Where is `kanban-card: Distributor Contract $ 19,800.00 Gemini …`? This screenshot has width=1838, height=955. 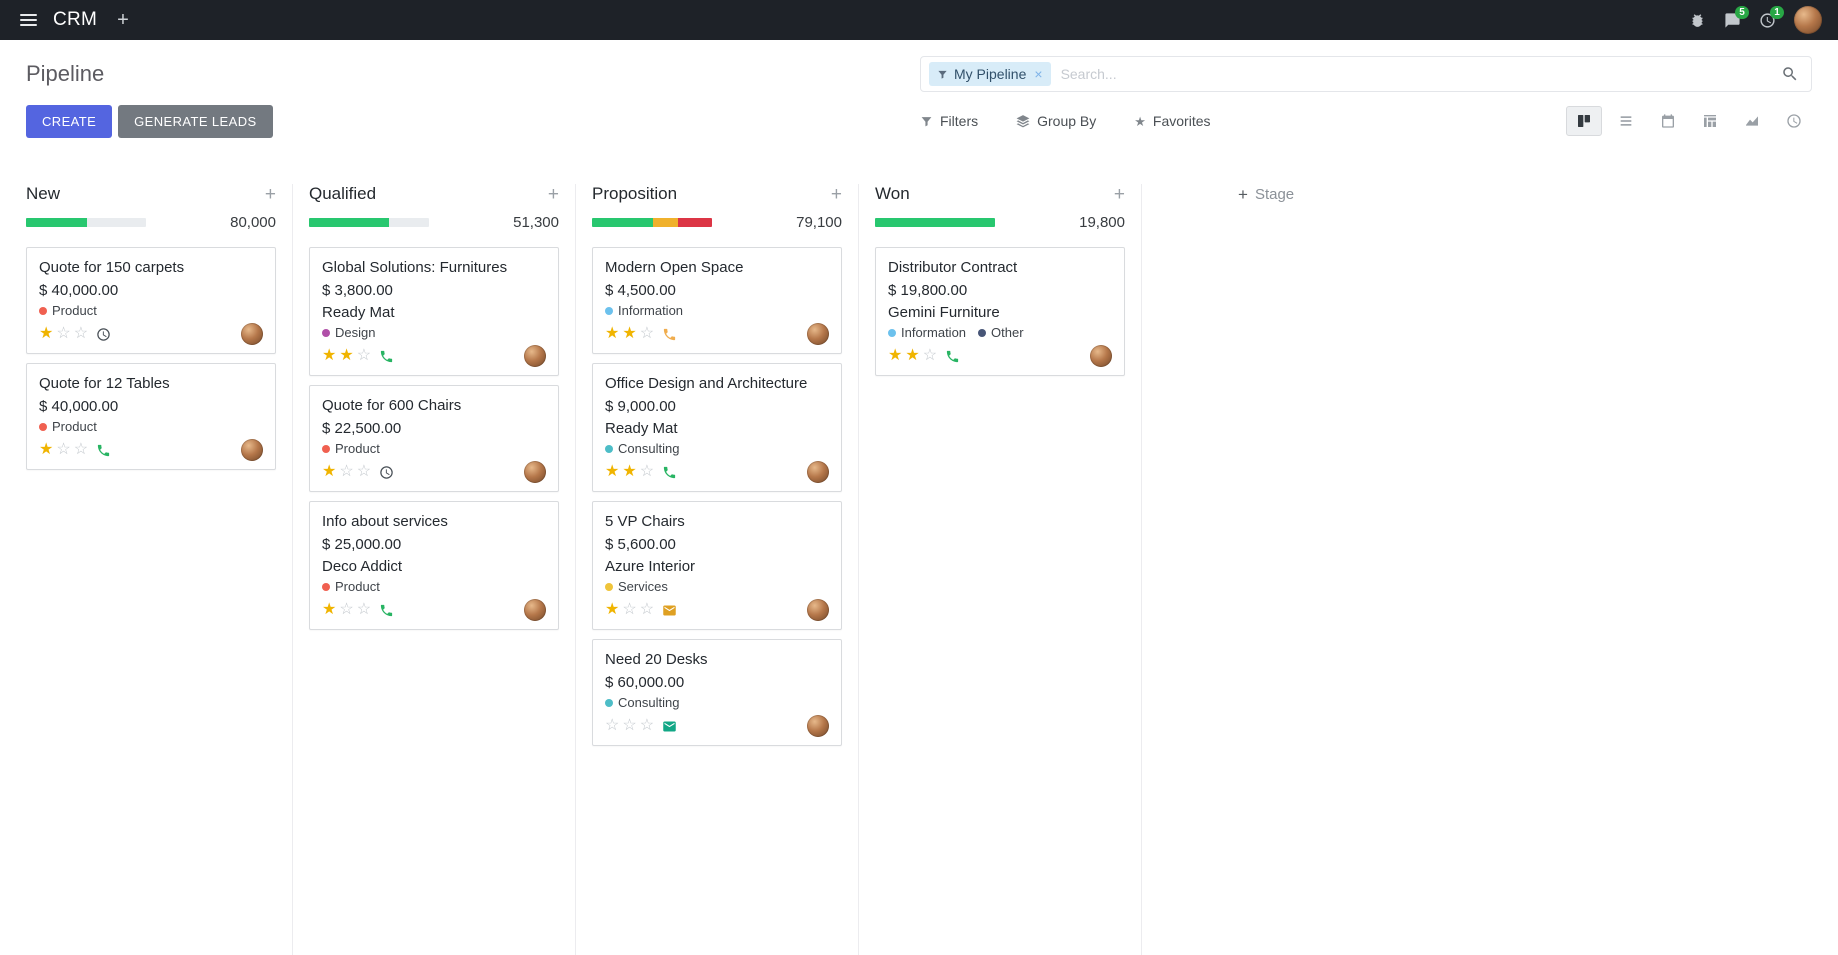 kanban-card: Distributor Contract $ 19,800.00 Gemini … is located at coordinates (1000, 311).